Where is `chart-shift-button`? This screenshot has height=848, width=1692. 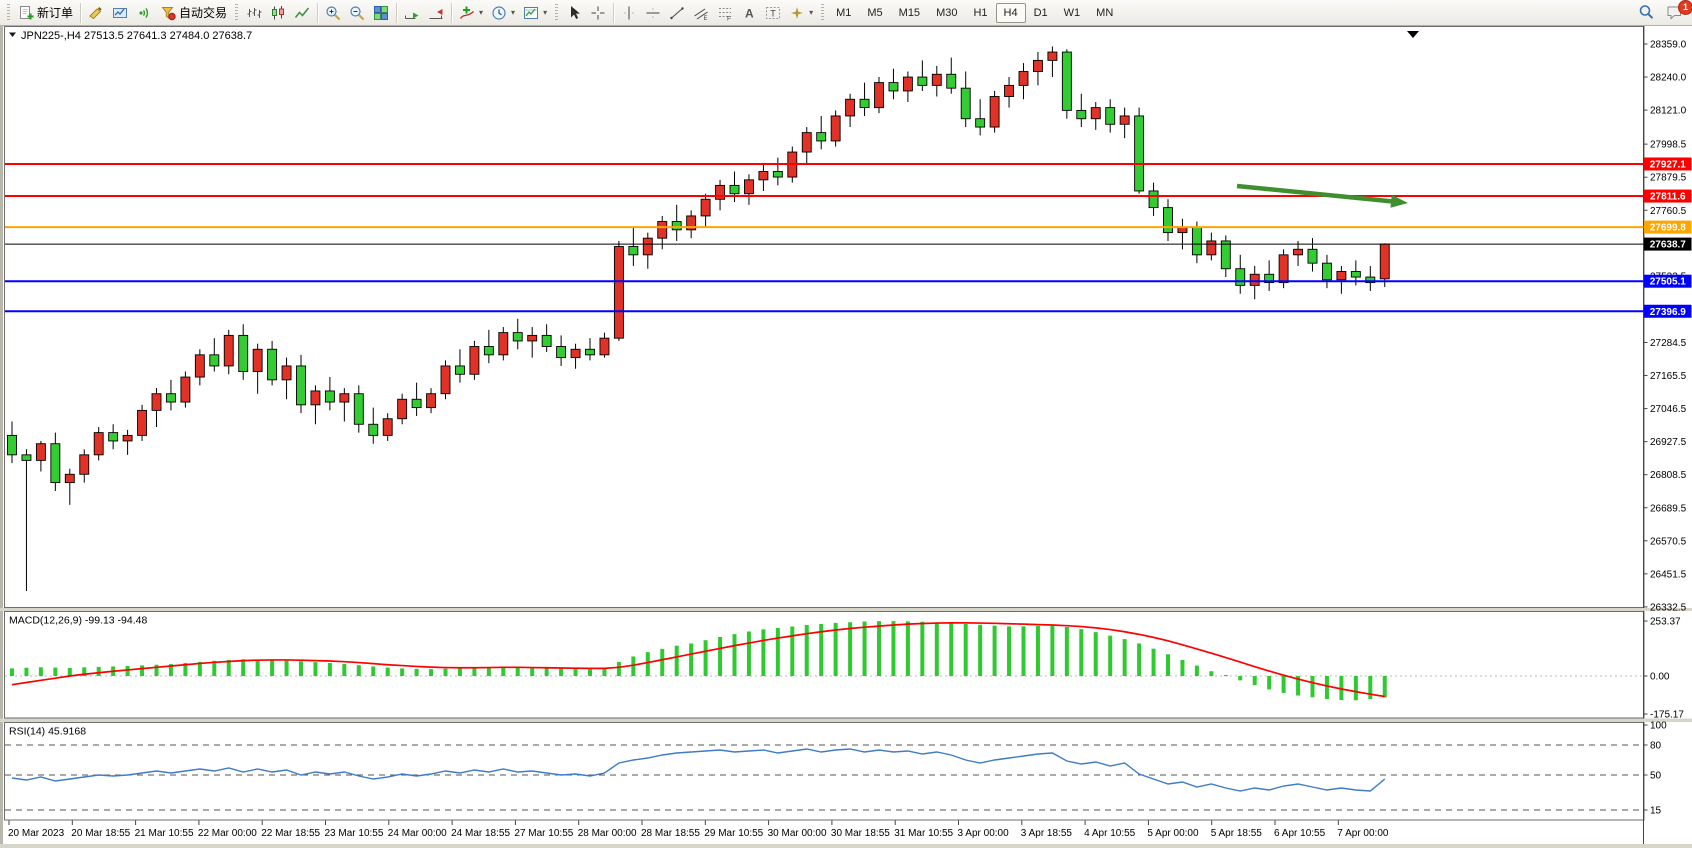
chart-shift-button is located at coordinates (436, 13).